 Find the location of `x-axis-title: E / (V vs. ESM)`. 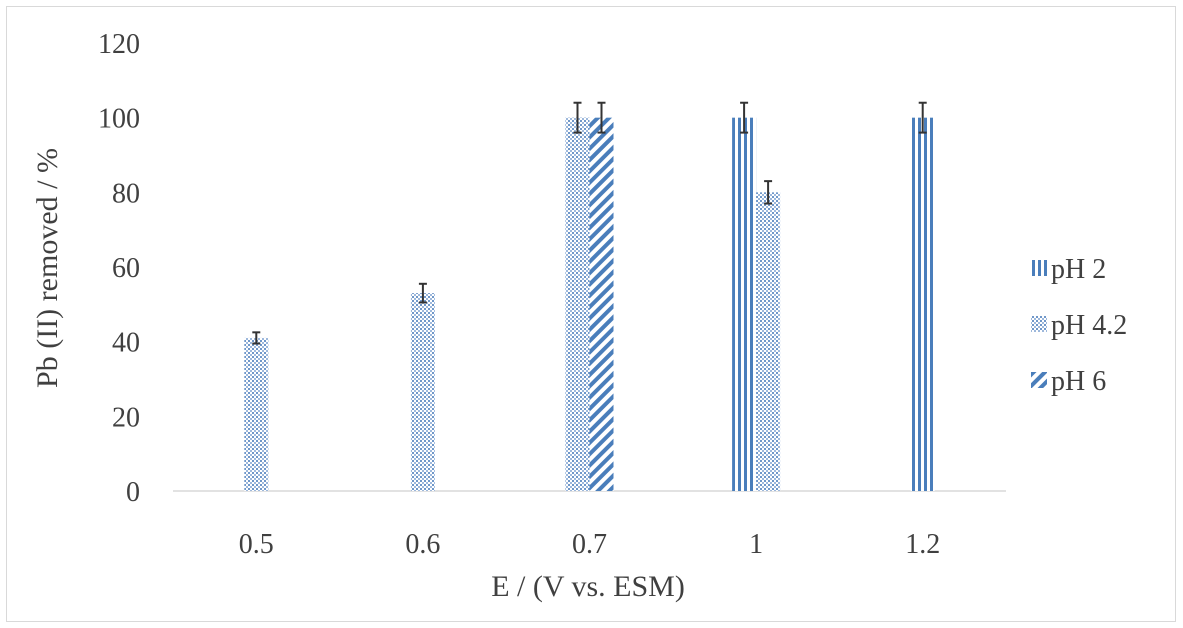

x-axis-title: E / (V vs. ESM) is located at coordinates (588, 586).